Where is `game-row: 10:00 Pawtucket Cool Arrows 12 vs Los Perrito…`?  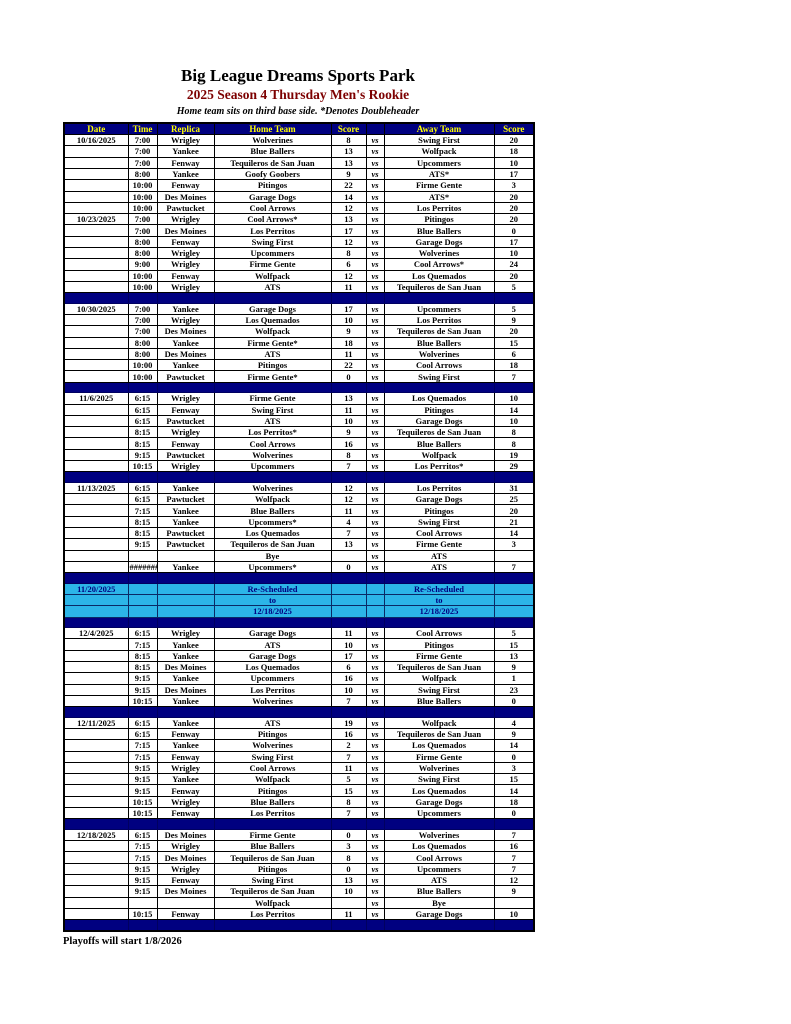 game-row: 10:00 Pawtucket Cool Arrows 12 vs Los Perrito… is located at coordinates (299, 208).